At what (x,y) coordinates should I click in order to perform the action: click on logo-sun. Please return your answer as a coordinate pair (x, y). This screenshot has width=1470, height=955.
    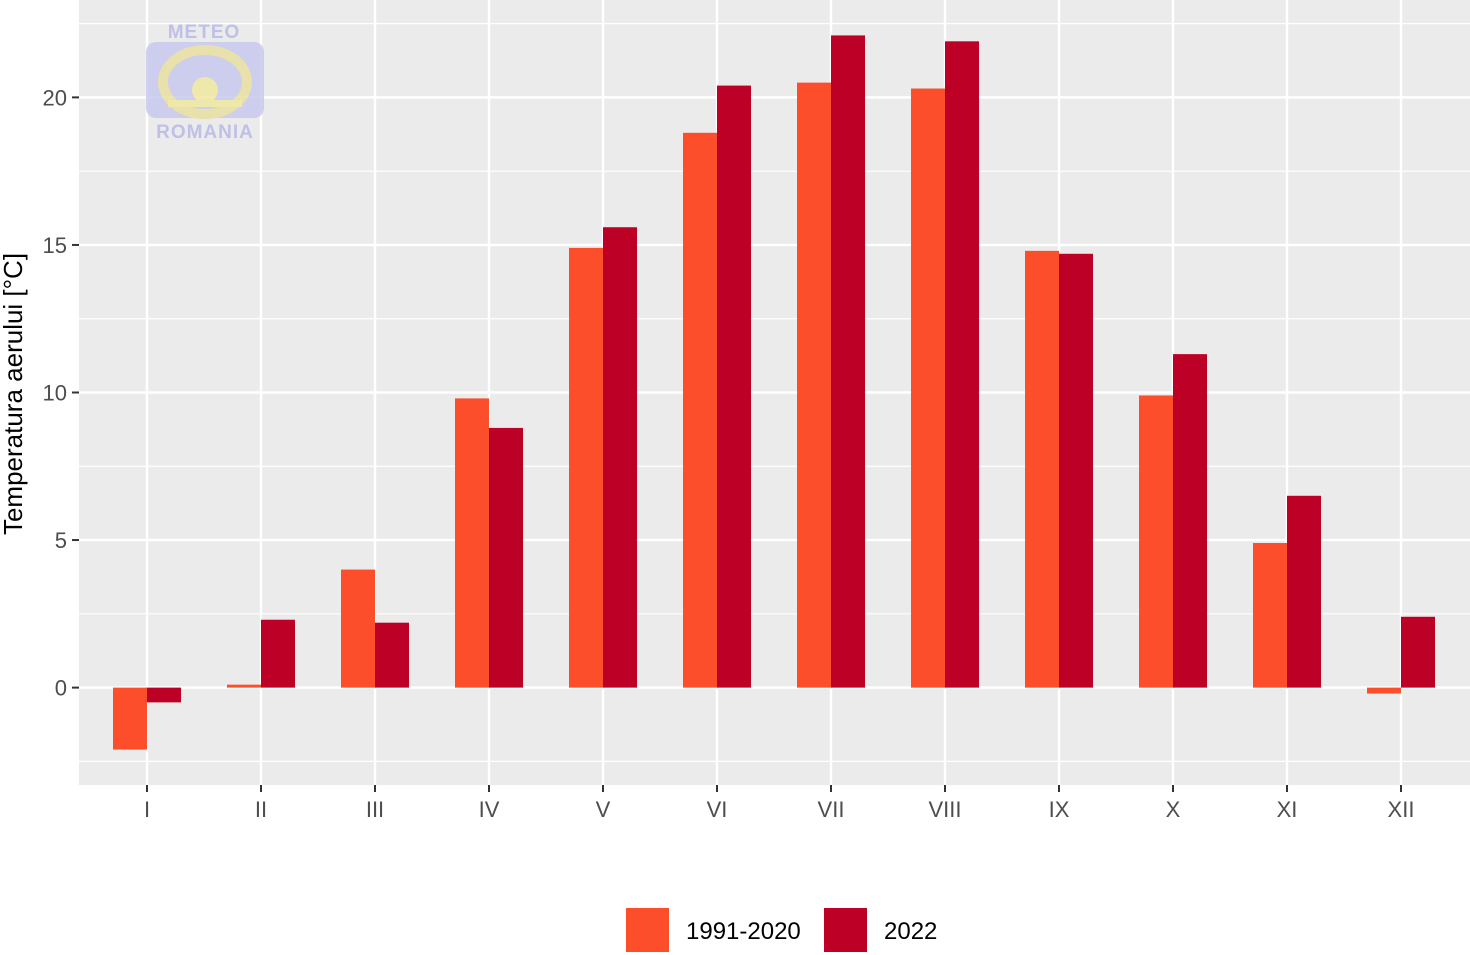
    Looking at the image, I should click on (205, 90).